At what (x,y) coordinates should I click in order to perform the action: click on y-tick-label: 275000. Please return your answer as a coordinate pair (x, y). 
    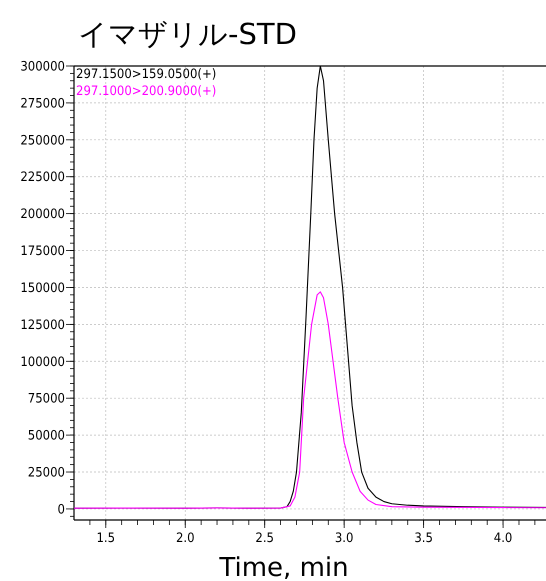
    Looking at the image, I should click on (42, 104).